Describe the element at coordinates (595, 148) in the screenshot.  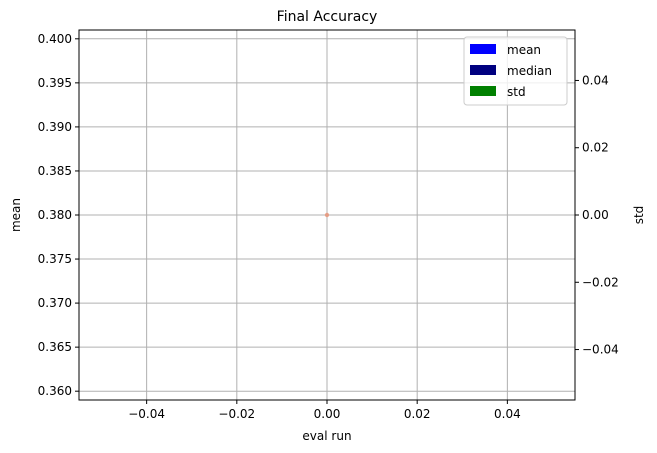
I see `y2-tick-label: 0.02` at that location.